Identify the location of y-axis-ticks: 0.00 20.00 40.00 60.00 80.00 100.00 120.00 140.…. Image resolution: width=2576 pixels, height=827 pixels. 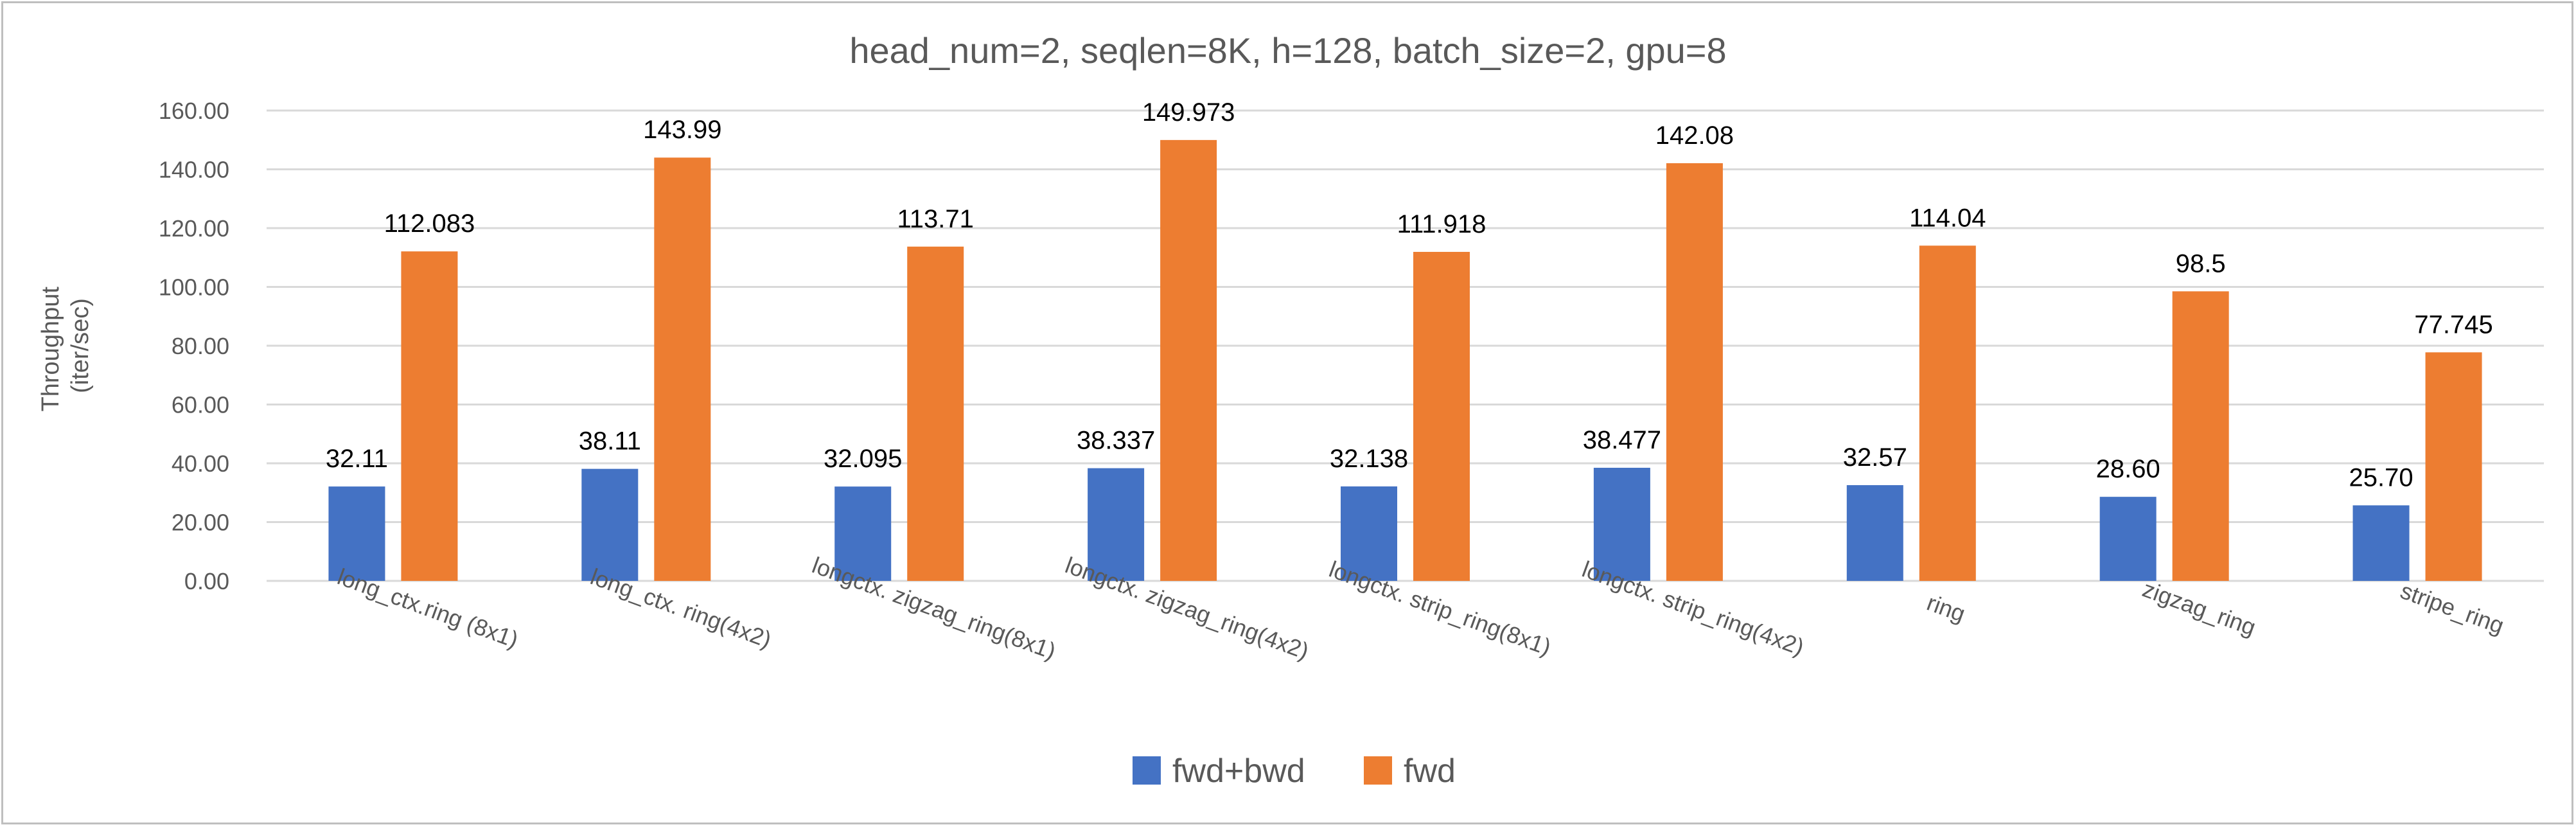
(194, 346).